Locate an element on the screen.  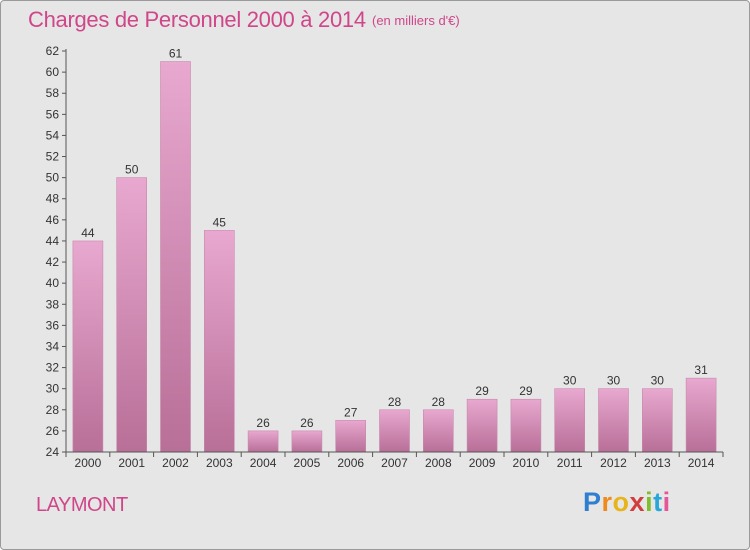
y-tick-label: 60 is located at coordinates (53, 72).